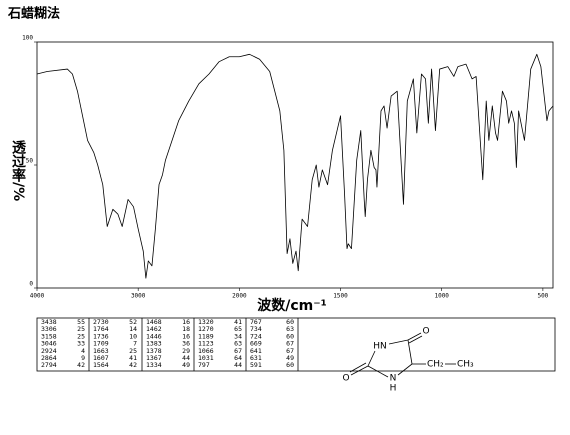 The image size is (570, 435). I want to click on y-tick-label: 50, so click(30, 161).